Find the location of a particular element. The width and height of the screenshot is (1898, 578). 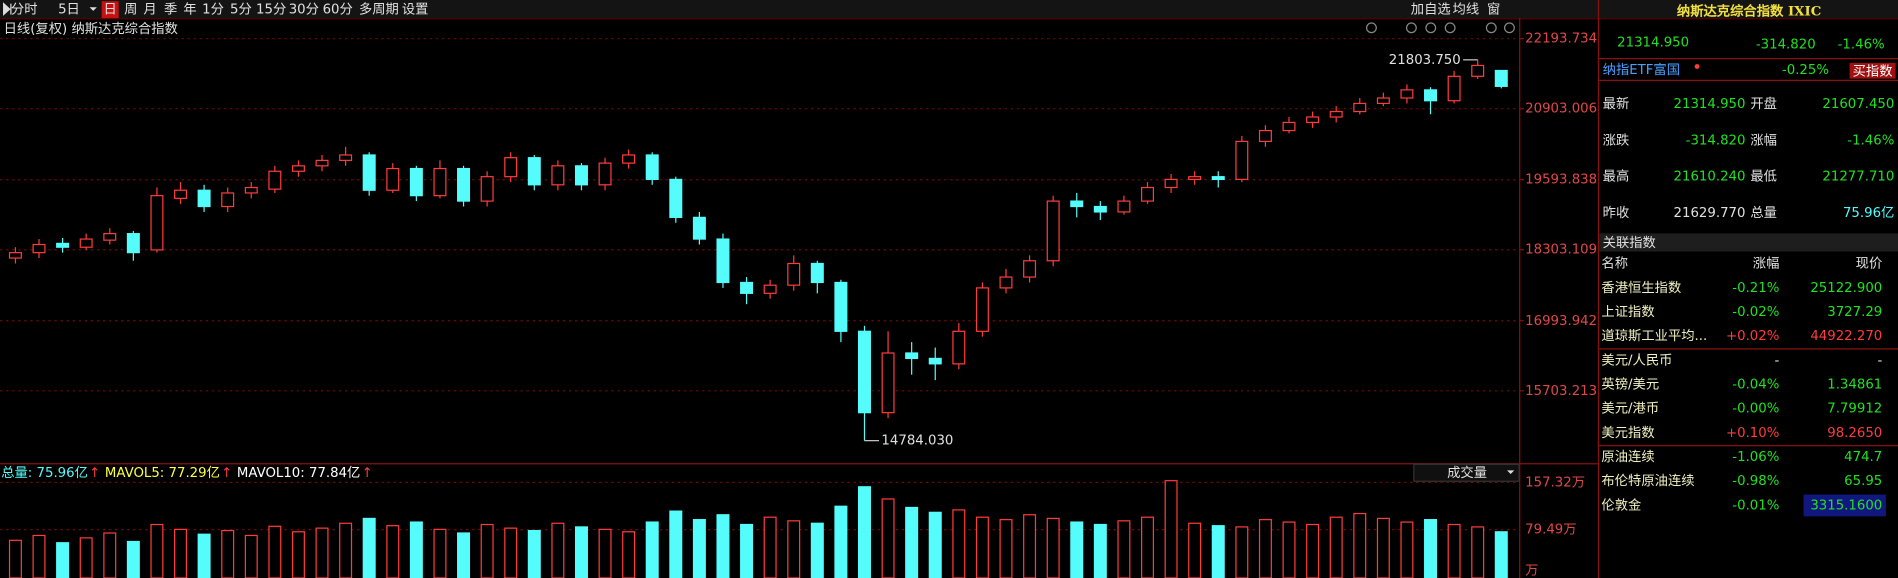

row-pct: -1.06% is located at coordinates (1755, 457).